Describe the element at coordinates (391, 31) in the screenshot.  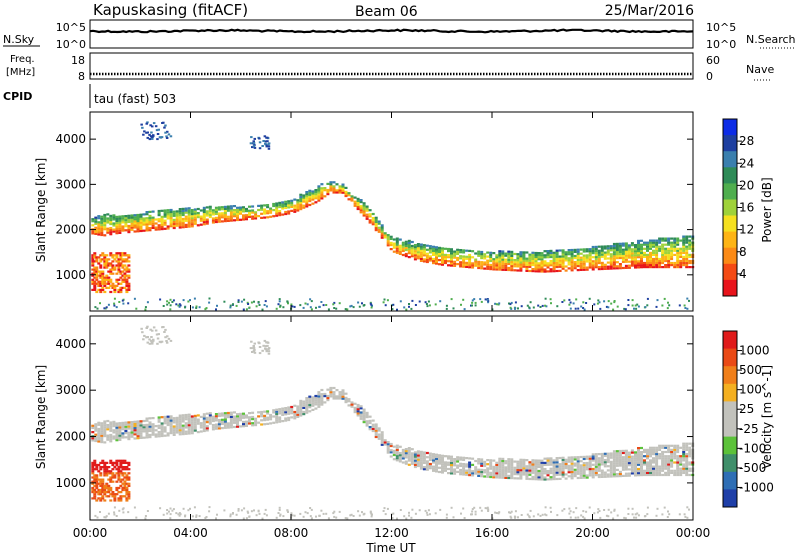
I see `nsky-trace` at that location.